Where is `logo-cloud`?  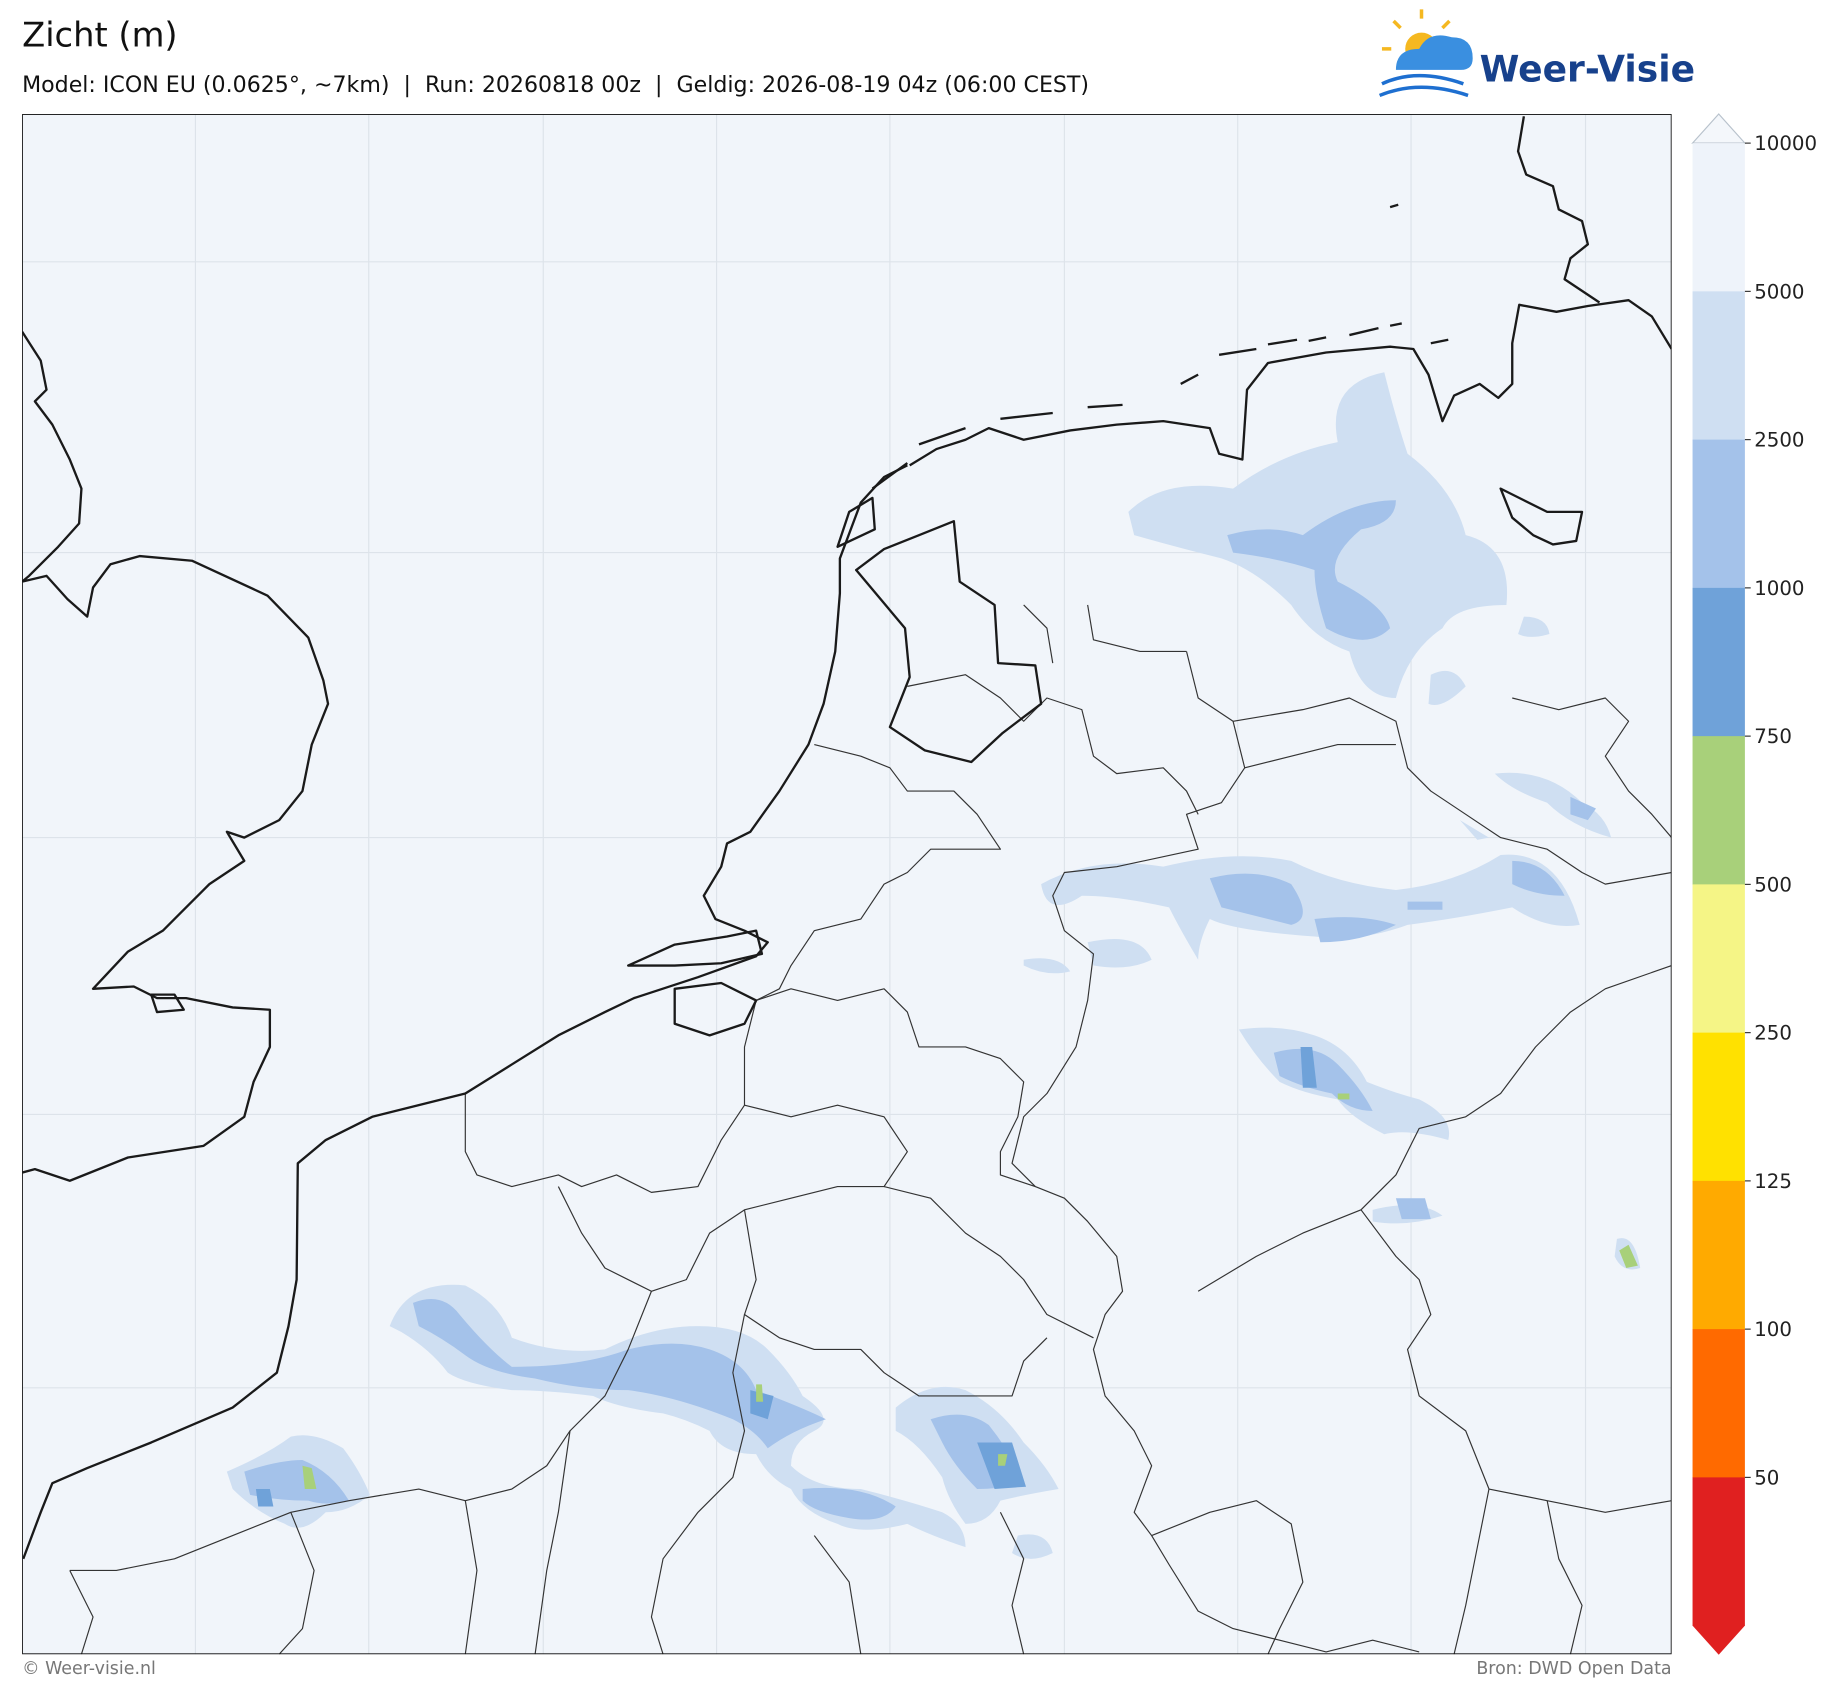 logo-cloud is located at coordinates (1434, 52).